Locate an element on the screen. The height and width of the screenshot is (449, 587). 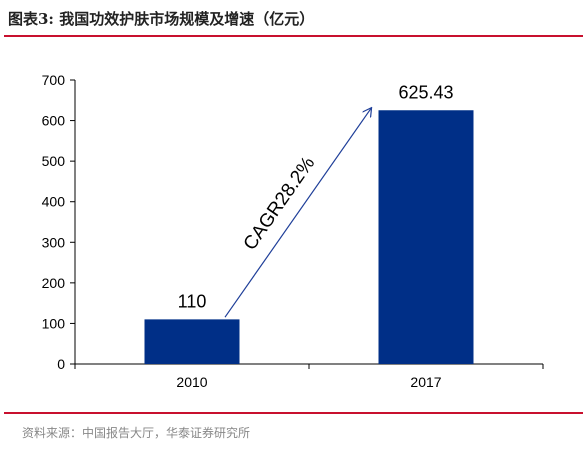
y-tick-label: 200 is located at coordinates (54, 283).